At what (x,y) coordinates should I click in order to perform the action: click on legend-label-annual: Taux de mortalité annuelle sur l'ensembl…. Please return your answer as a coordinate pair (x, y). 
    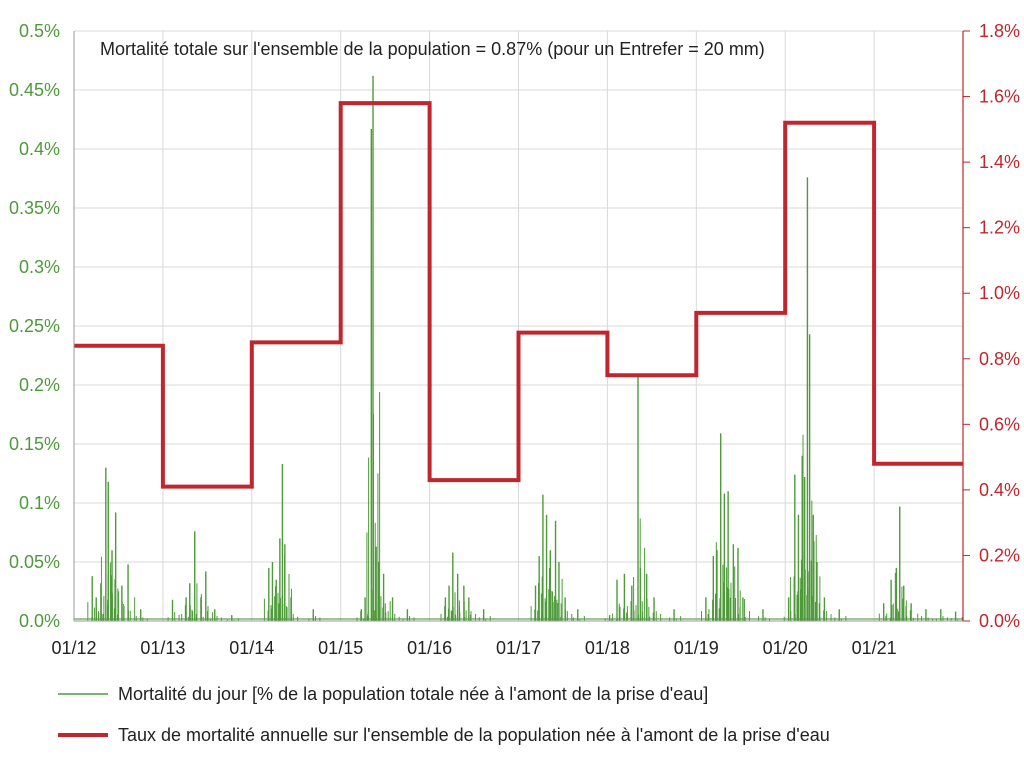
    Looking at the image, I should click on (474, 735).